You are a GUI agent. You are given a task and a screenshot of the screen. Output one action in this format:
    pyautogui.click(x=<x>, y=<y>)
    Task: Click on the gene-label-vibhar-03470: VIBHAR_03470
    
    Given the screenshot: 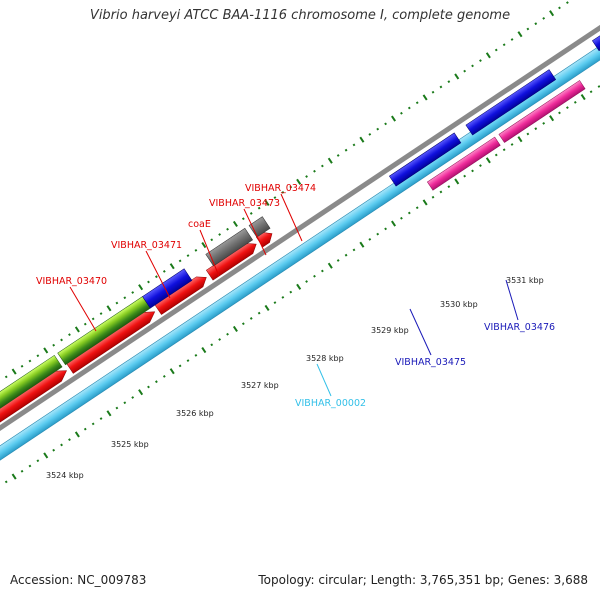 What is the action you would take?
    pyautogui.click(x=71, y=281)
    